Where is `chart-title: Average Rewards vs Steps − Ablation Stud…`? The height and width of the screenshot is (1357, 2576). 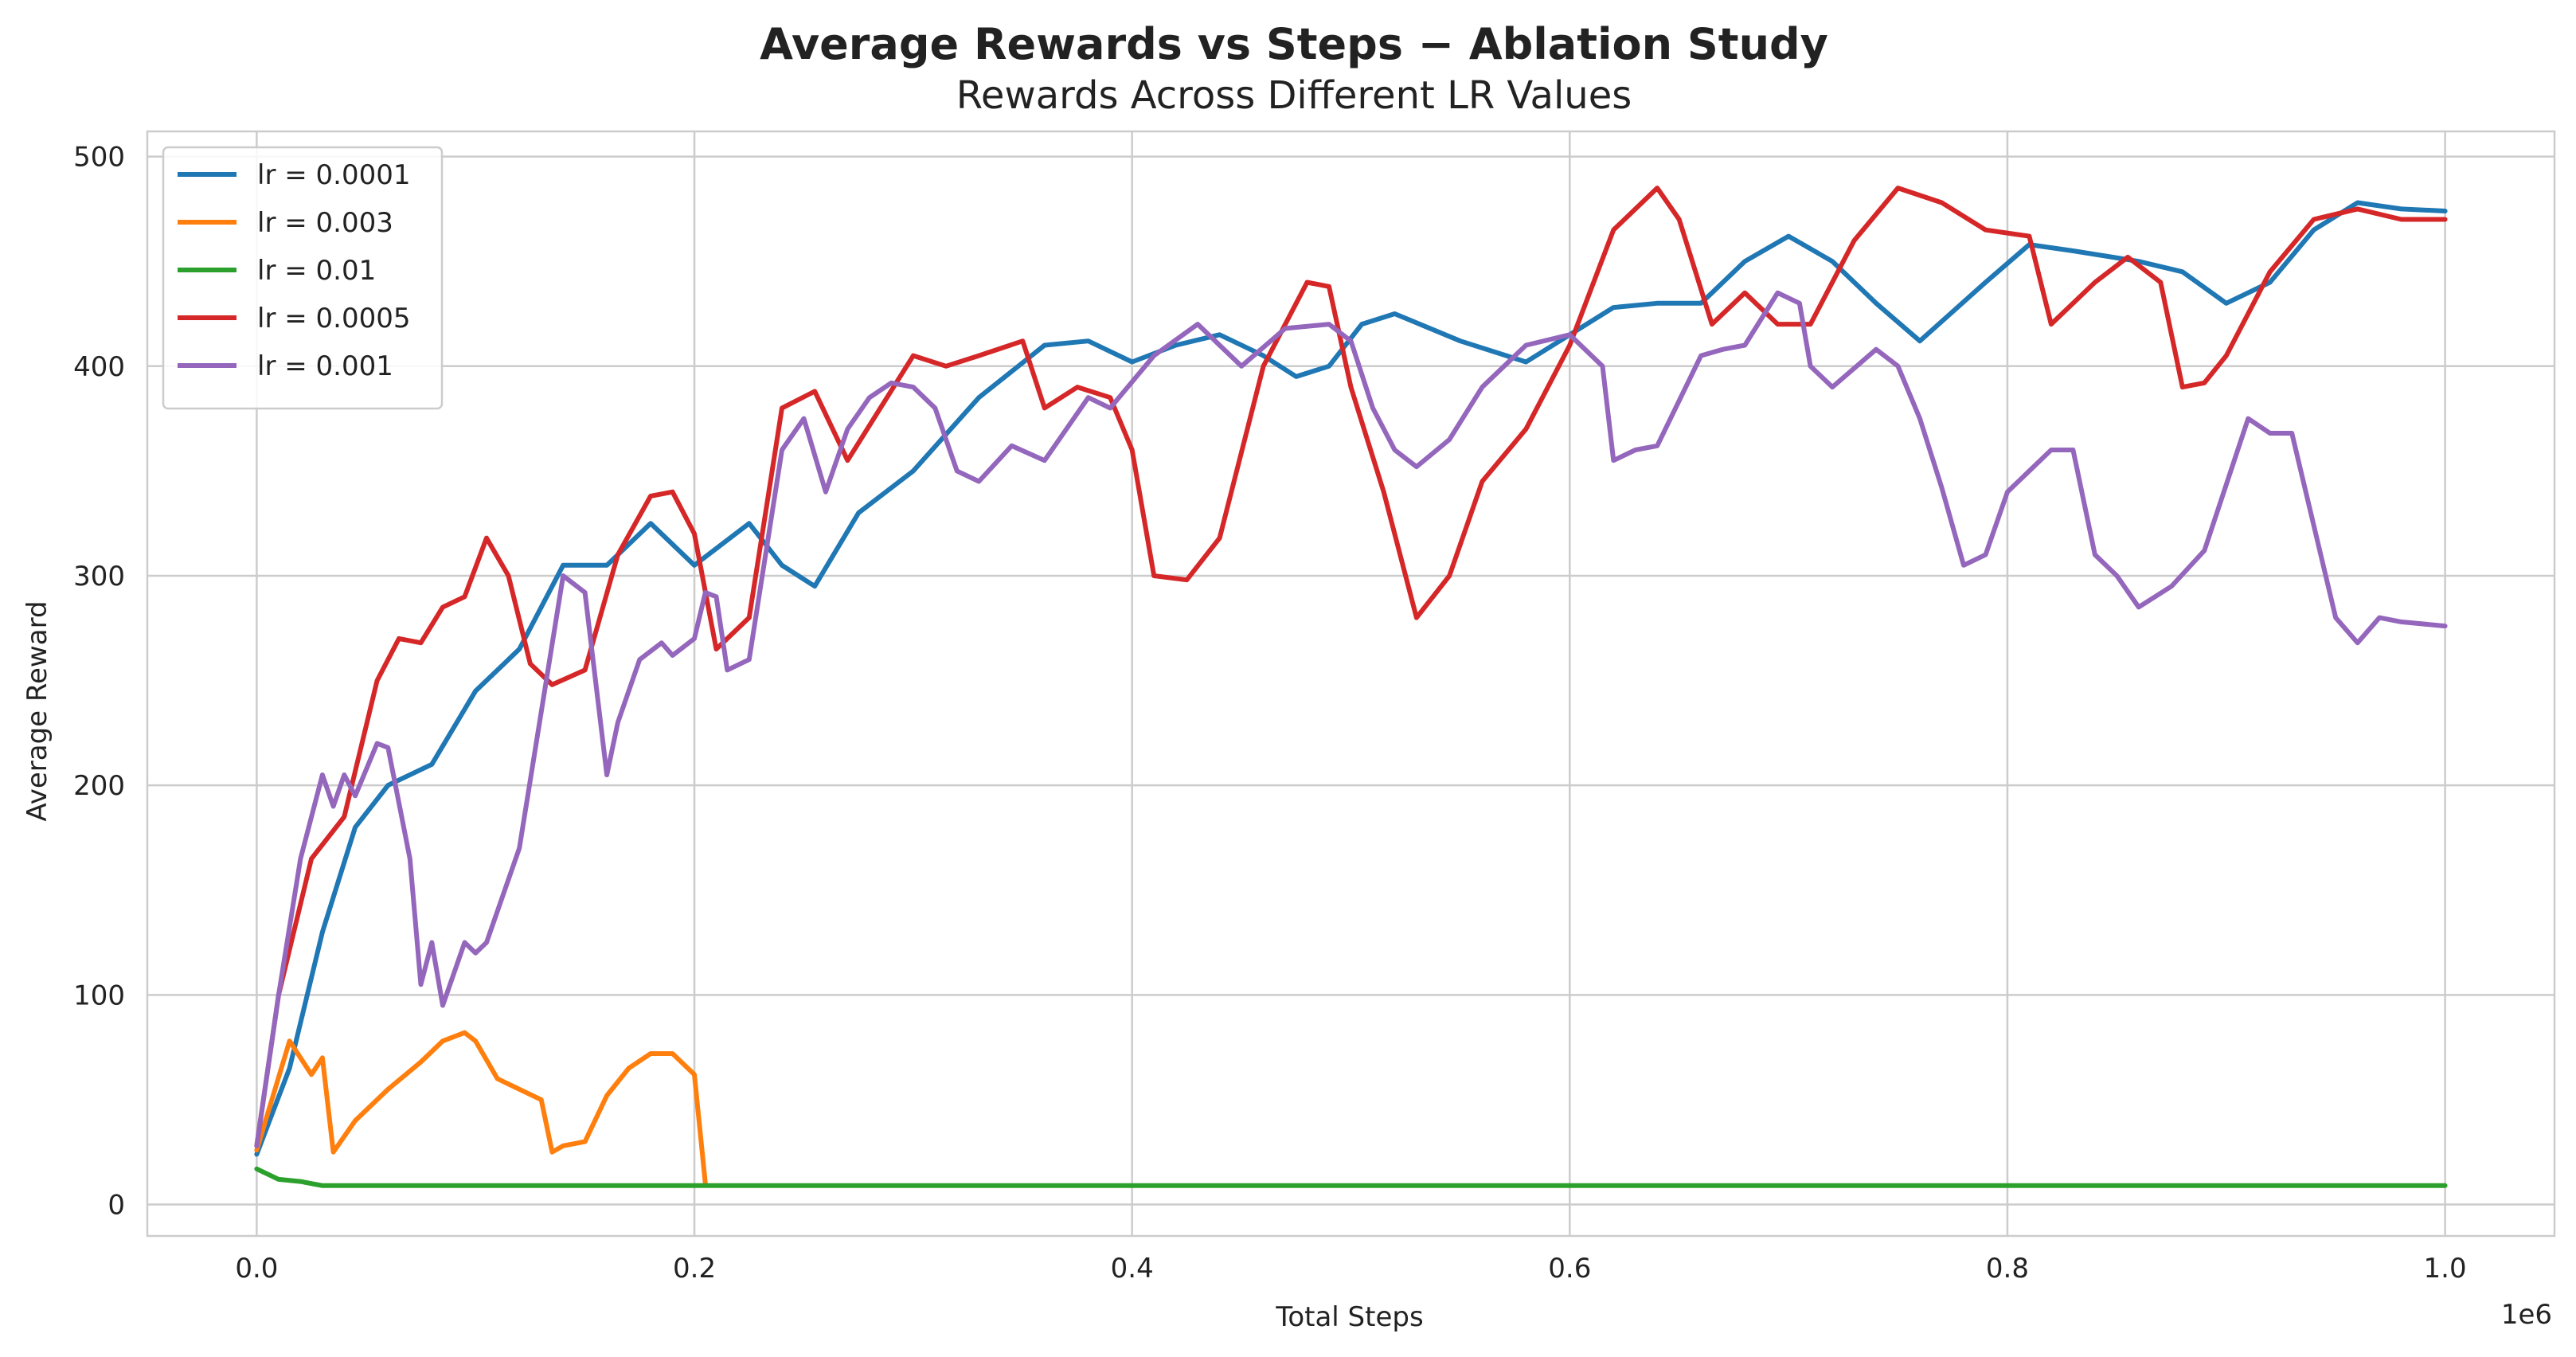 chart-title: Average Rewards vs Steps − Ablation Stud… is located at coordinates (1294, 44).